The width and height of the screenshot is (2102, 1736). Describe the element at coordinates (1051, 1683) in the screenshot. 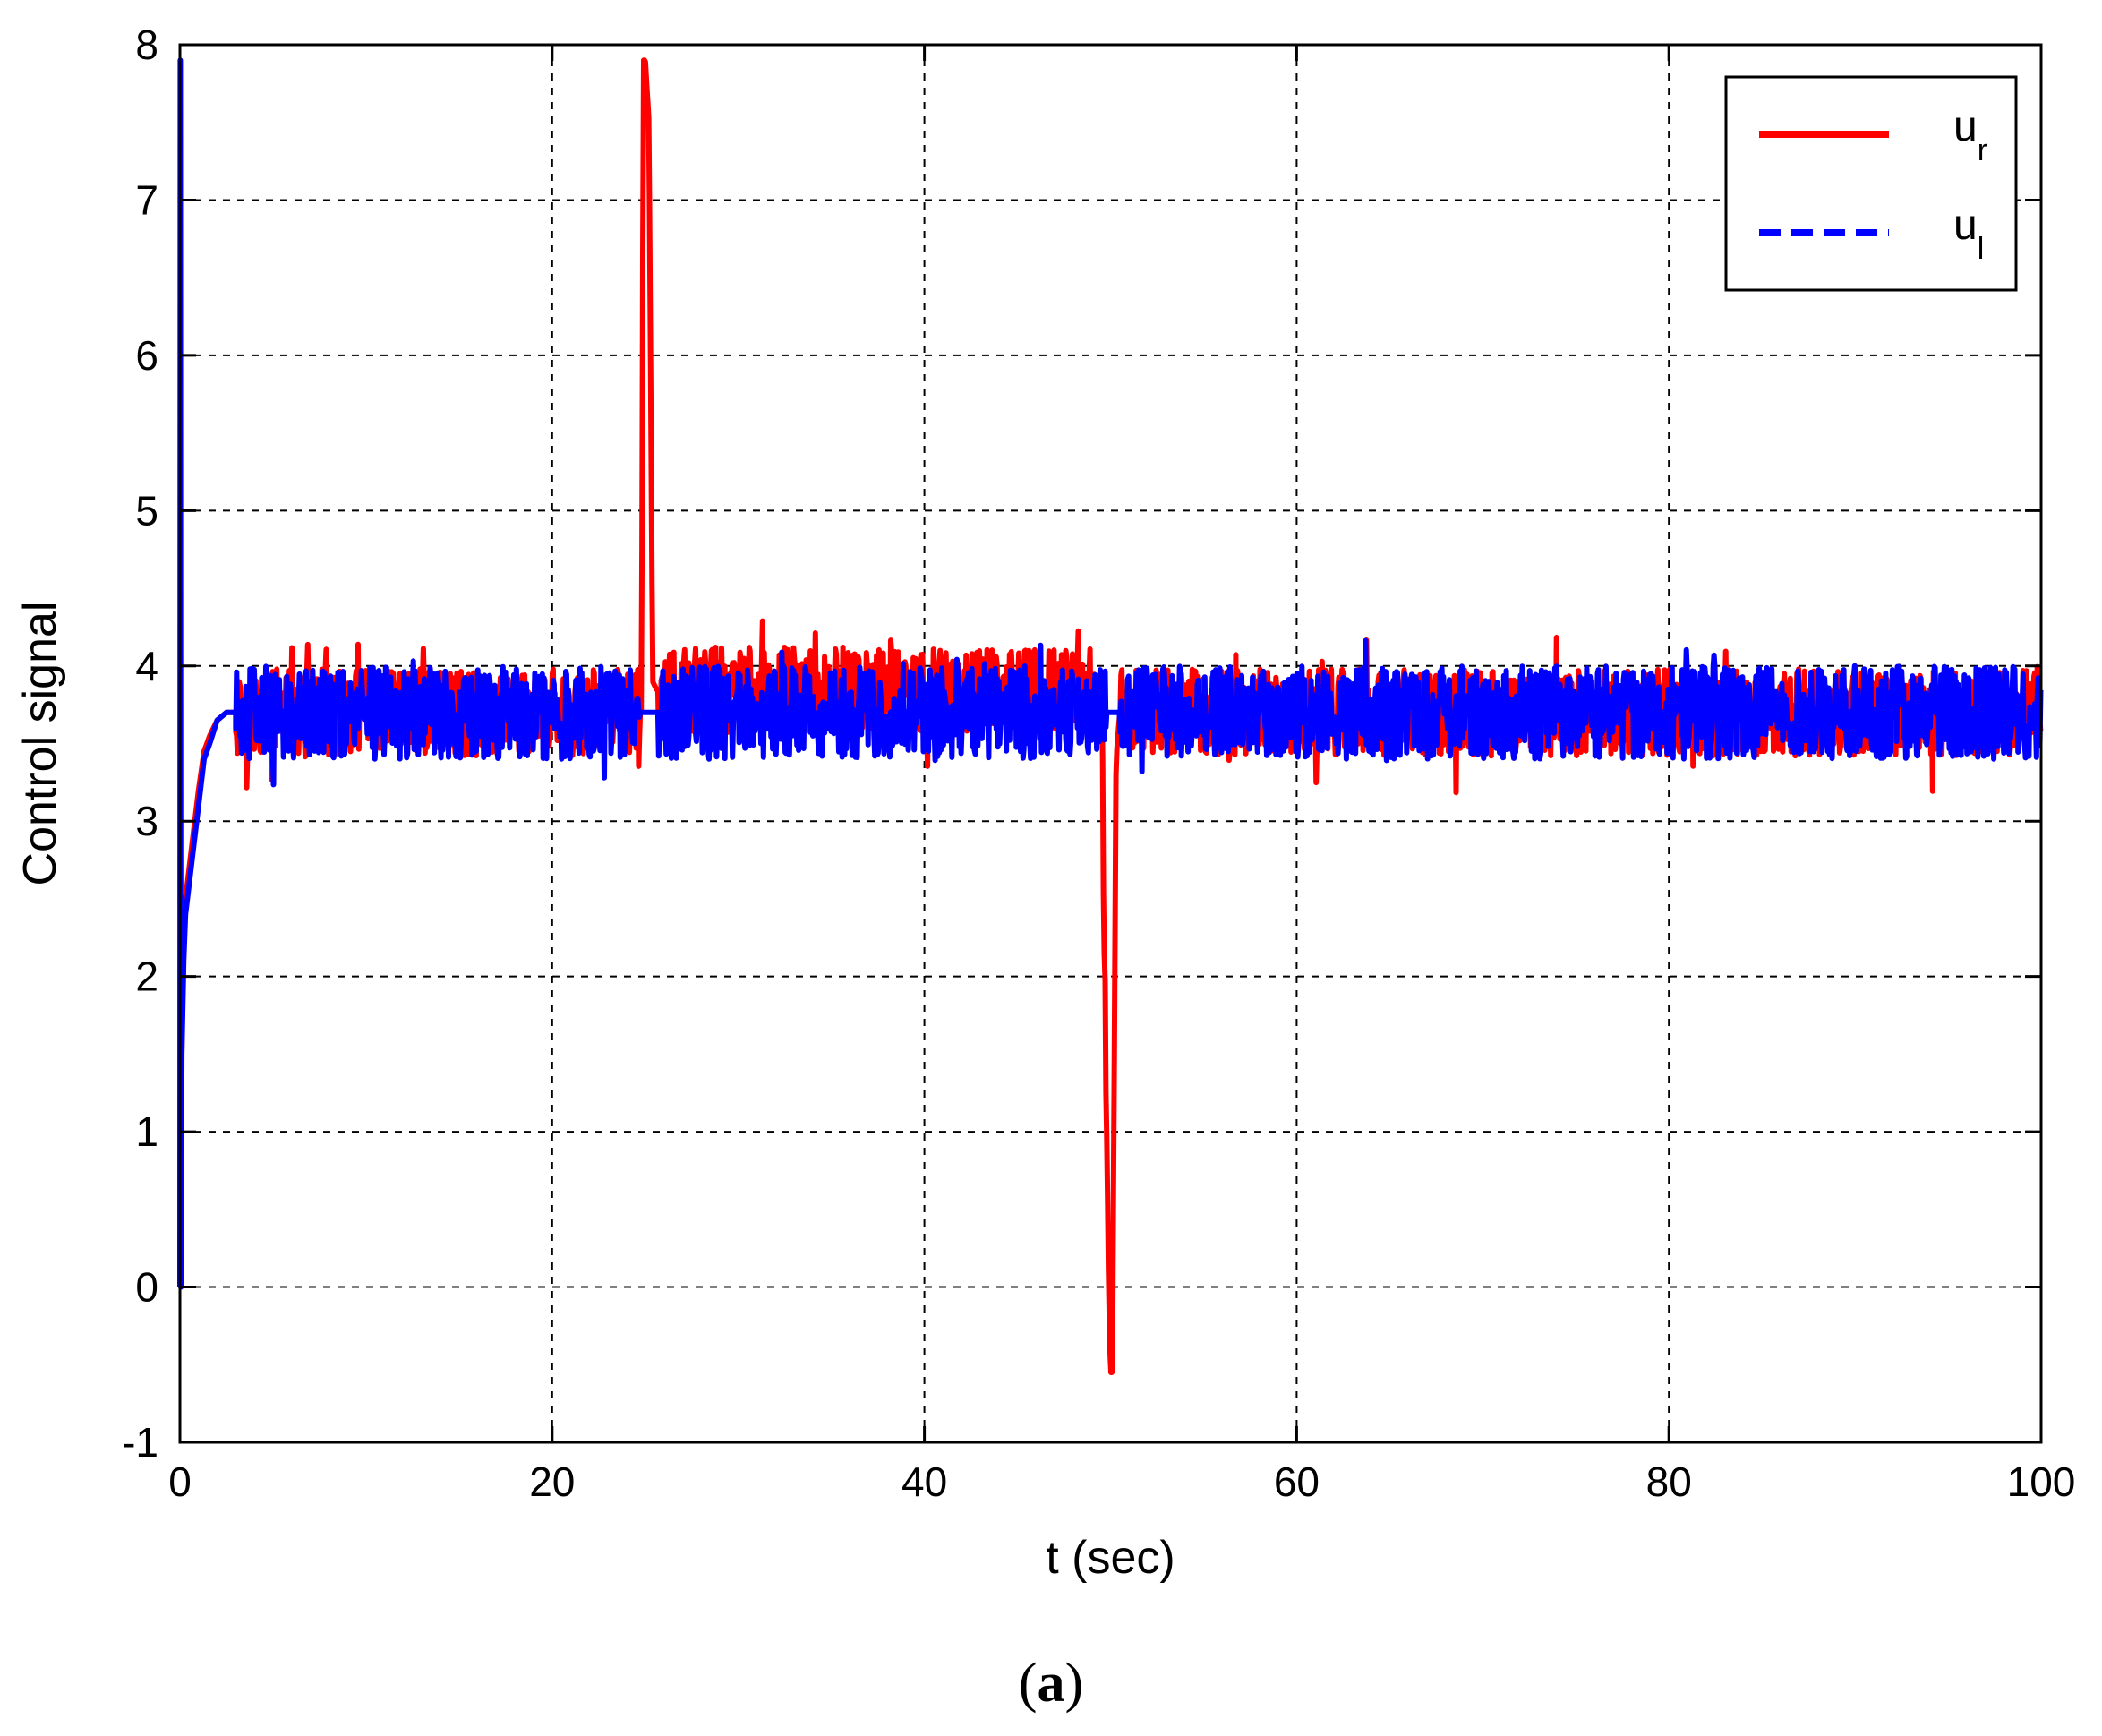

I see `figure-caption: (a)` at that location.